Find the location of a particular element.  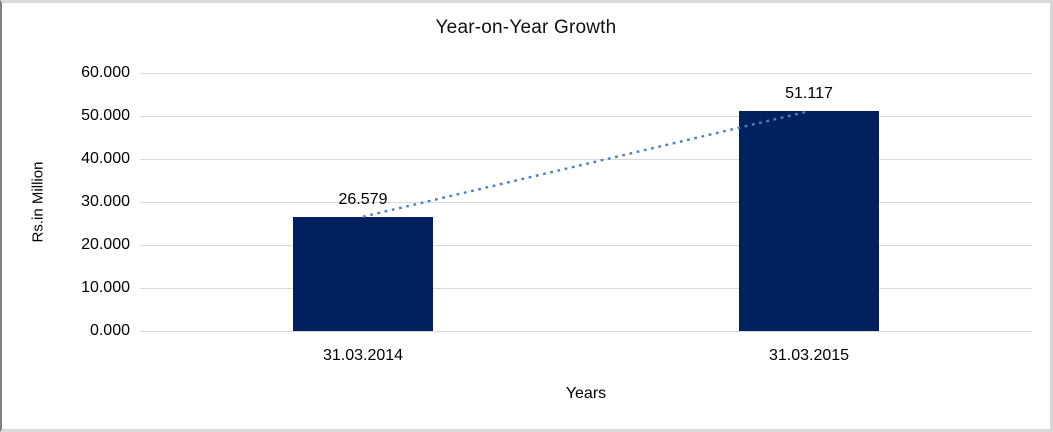

x-axis-title: Years is located at coordinates (586, 393).